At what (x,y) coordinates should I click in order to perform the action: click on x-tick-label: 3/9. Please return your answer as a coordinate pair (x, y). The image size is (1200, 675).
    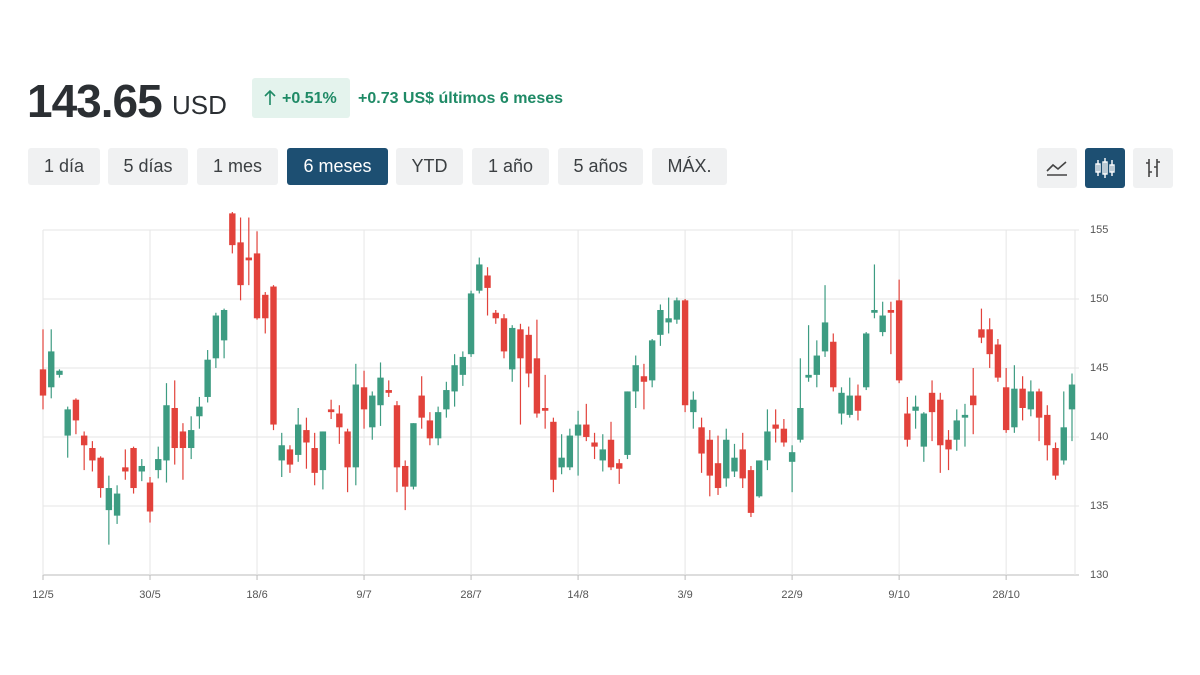
    Looking at the image, I should click on (684, 595).